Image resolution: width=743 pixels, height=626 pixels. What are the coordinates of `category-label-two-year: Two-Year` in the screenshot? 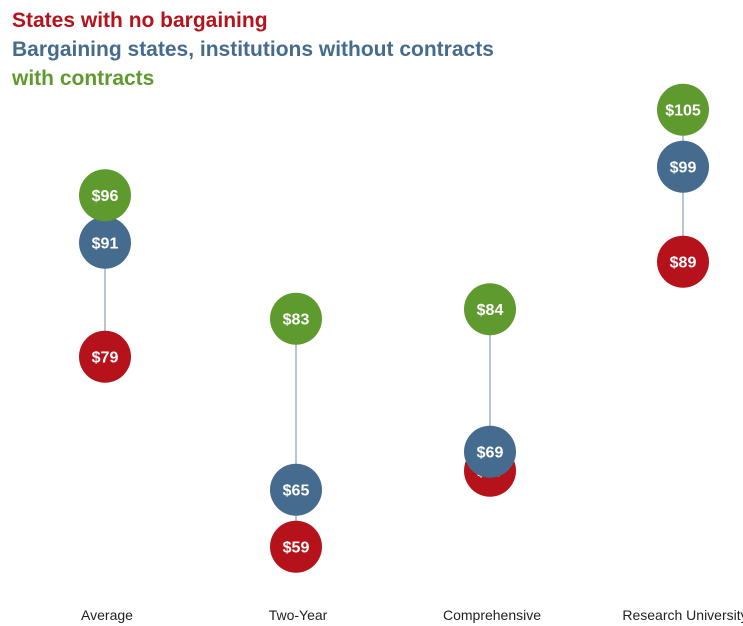 It's located at (298, 615).